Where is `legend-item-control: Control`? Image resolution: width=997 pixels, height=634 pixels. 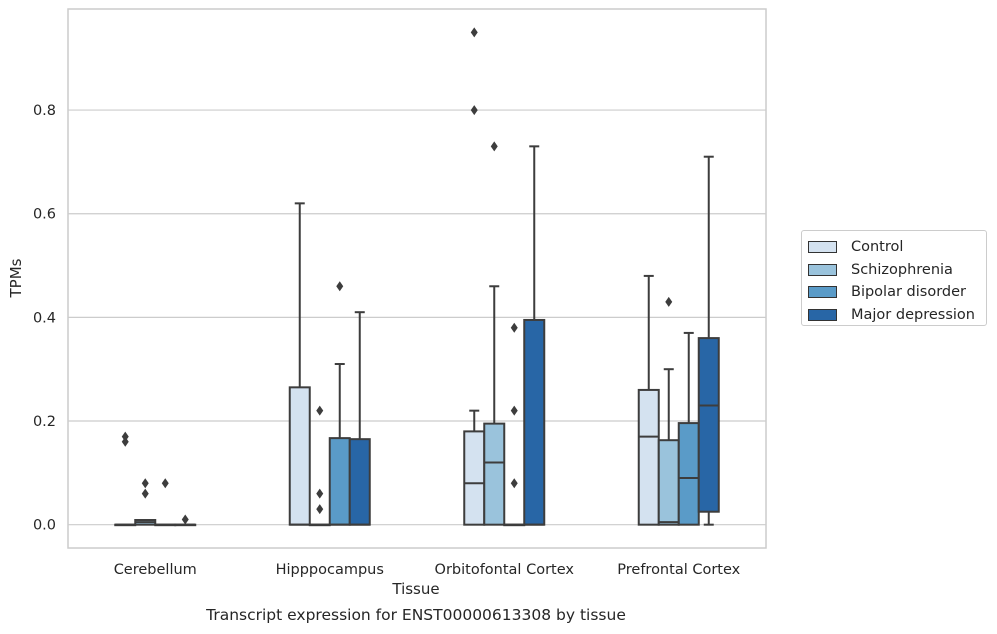
legend-item-control: Control is located at coordinates (897, 247).